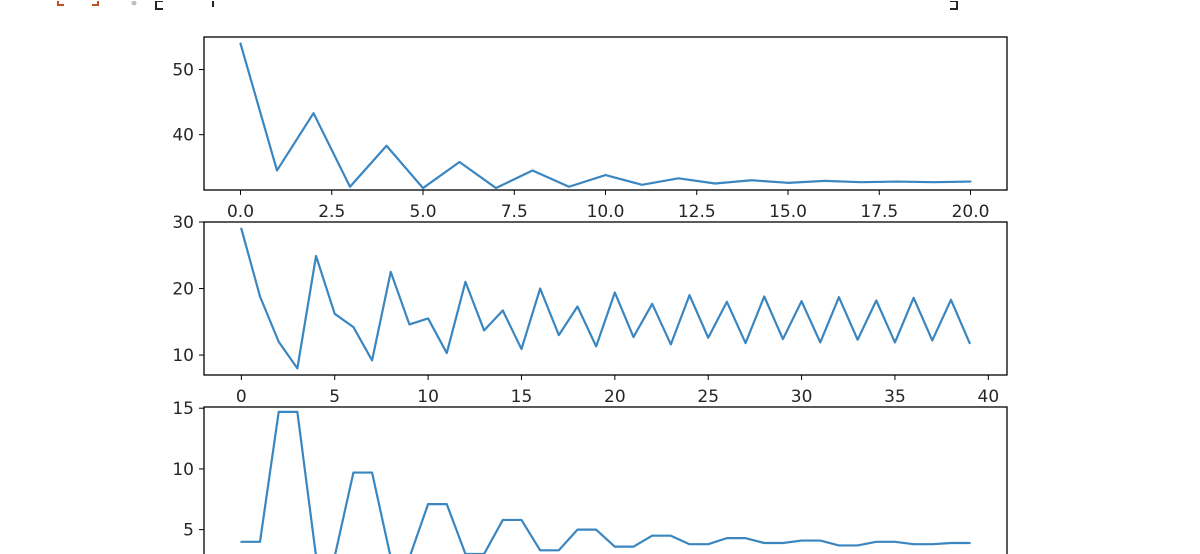 This screenshot has width=1200, height=554. I want to click on xtick-label: 40, so click(989, 397).